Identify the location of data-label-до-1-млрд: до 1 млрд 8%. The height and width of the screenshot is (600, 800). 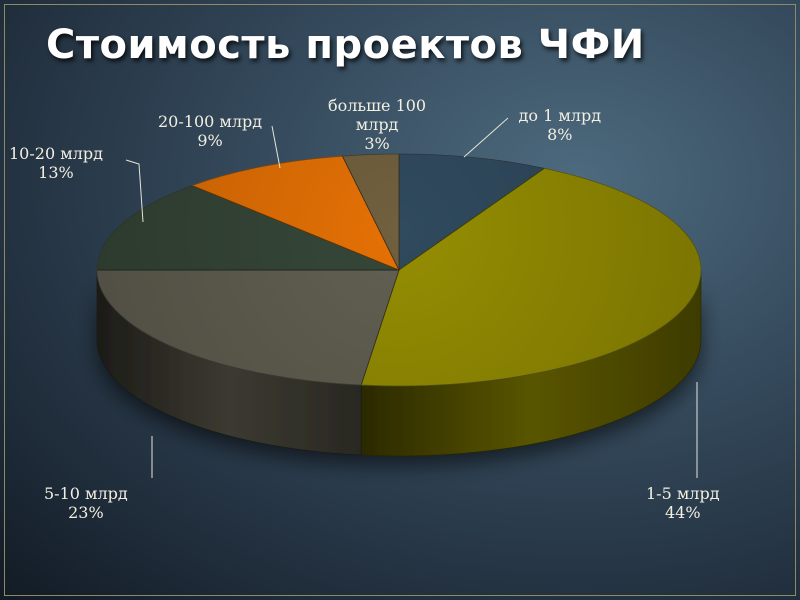
(560, 125).